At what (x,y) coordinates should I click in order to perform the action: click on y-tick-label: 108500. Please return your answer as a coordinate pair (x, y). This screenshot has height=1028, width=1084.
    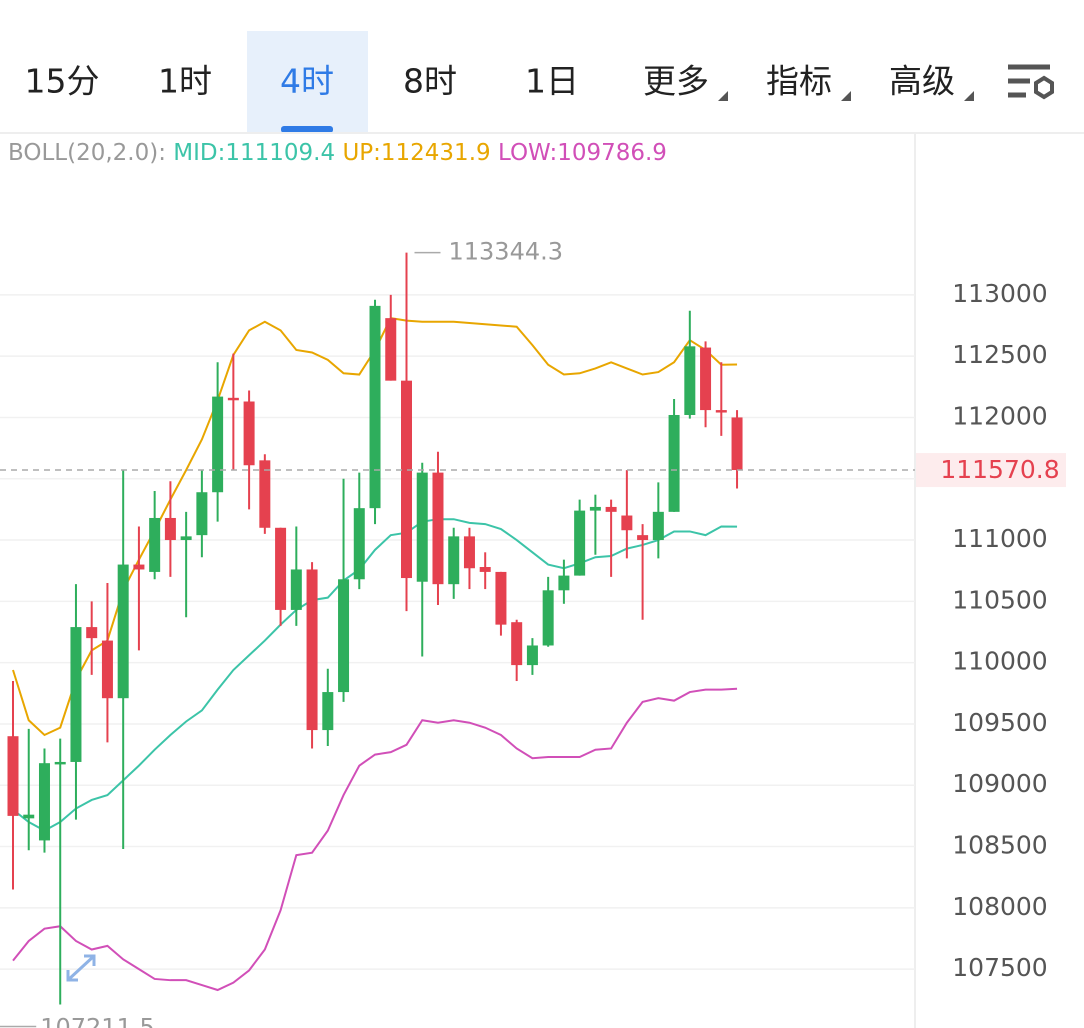
    Looking at the image, I should click on (999, 845).